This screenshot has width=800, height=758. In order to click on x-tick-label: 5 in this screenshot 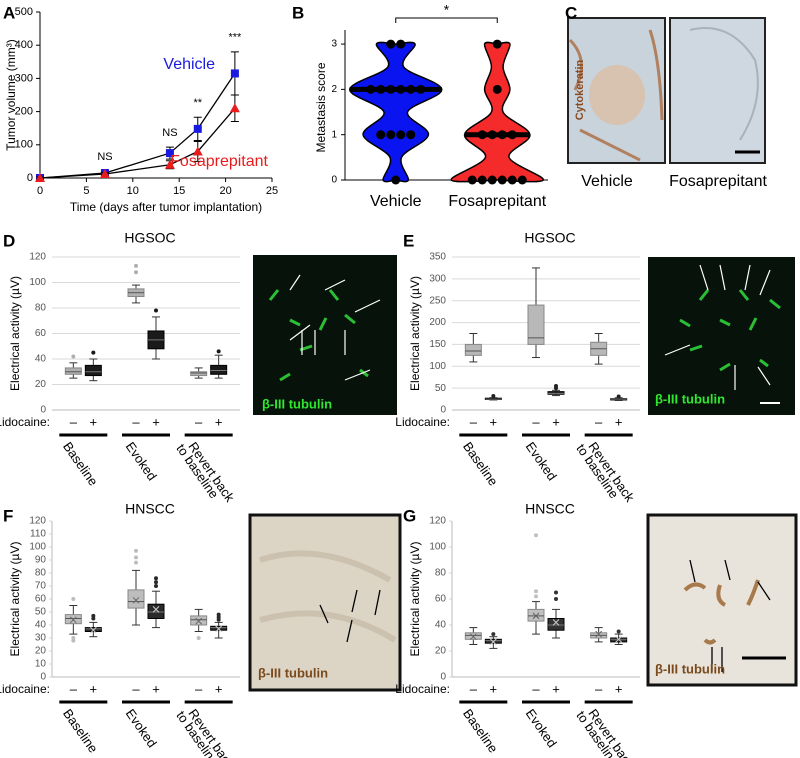, I will do `click(86, 191)`.